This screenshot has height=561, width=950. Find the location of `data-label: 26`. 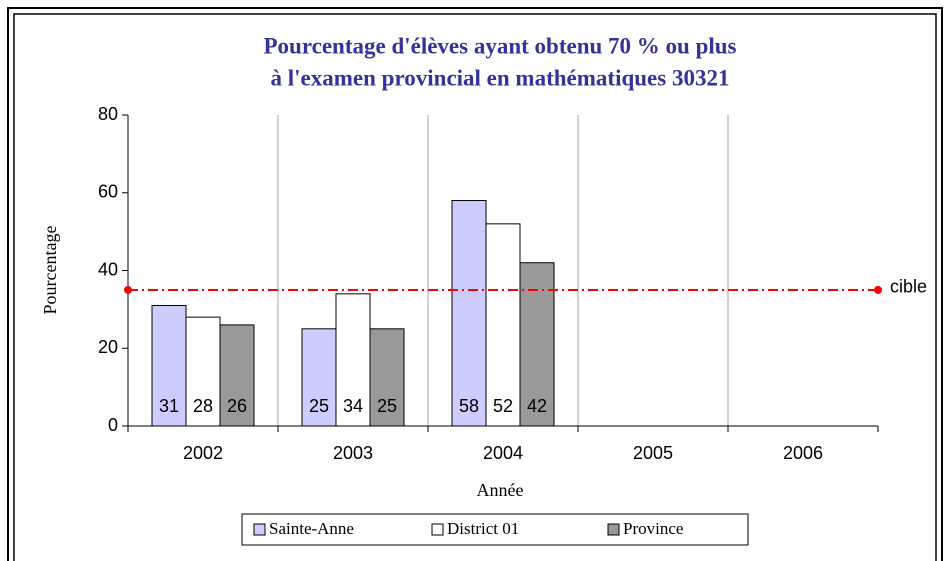

data-label: 26 is located at coordinates (237, 406).